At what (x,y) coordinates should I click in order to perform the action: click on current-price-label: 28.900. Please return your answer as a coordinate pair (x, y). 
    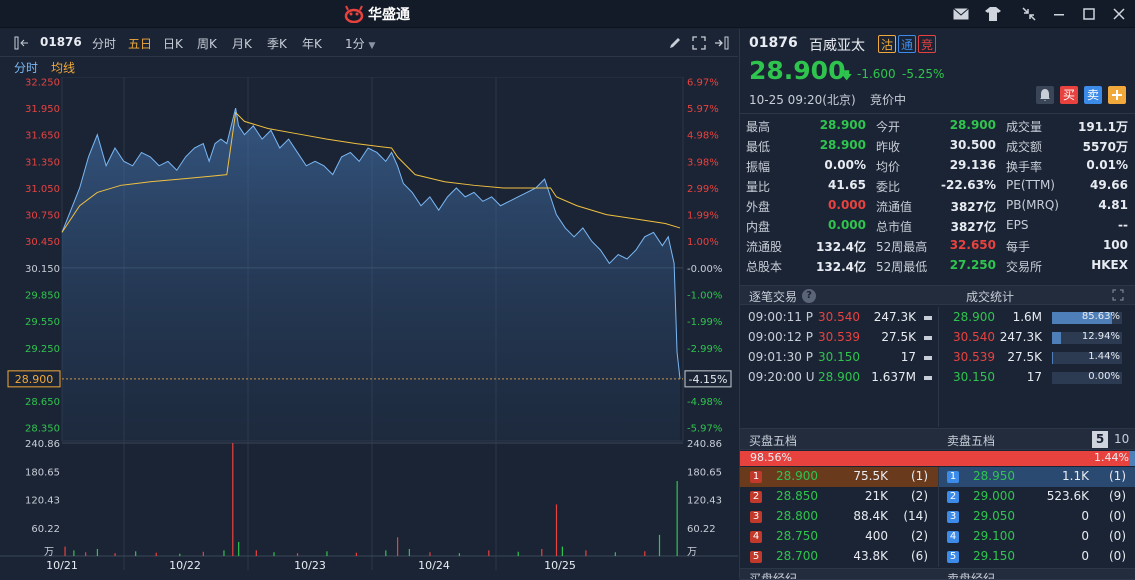
    Looking at the image, I should click on (34, 379).